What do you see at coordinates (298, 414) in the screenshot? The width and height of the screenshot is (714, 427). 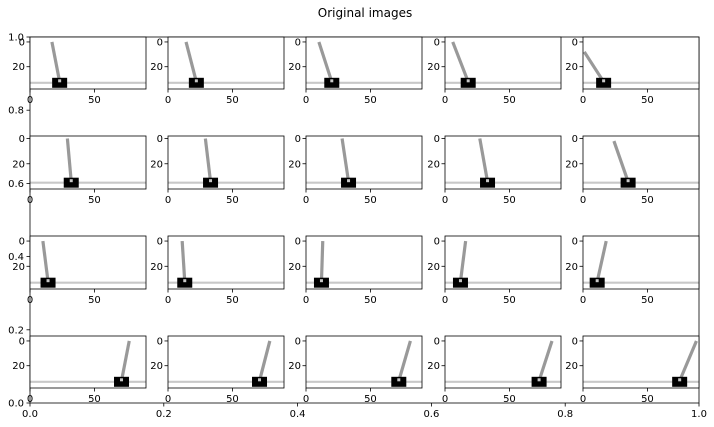 I see `outer-x-tick-label: 0.4` at bounding box center [298, 414].